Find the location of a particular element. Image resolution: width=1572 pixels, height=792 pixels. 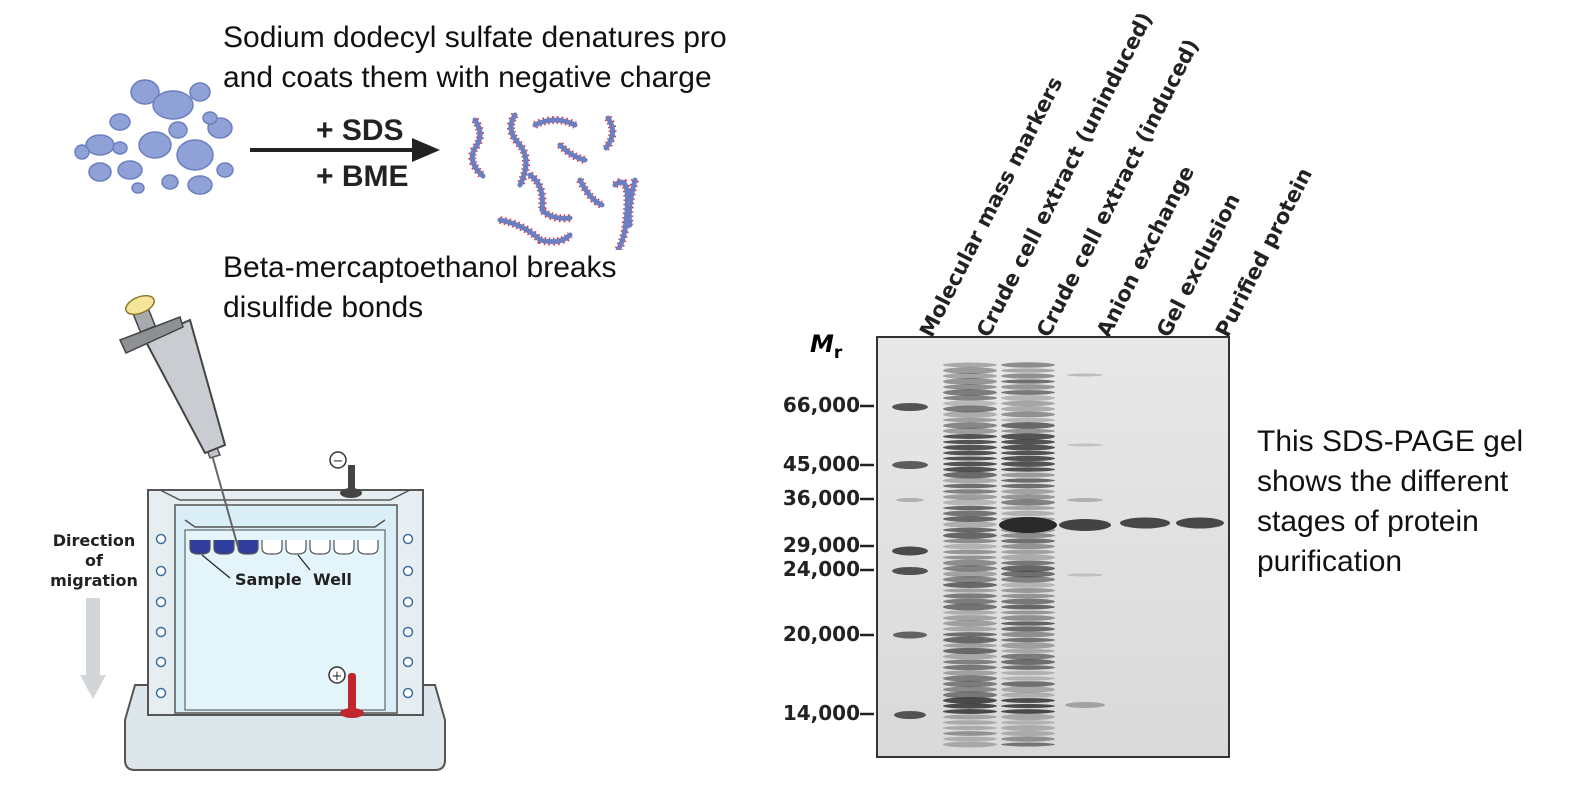

buffer-tank is located at coordinates (285, 630).